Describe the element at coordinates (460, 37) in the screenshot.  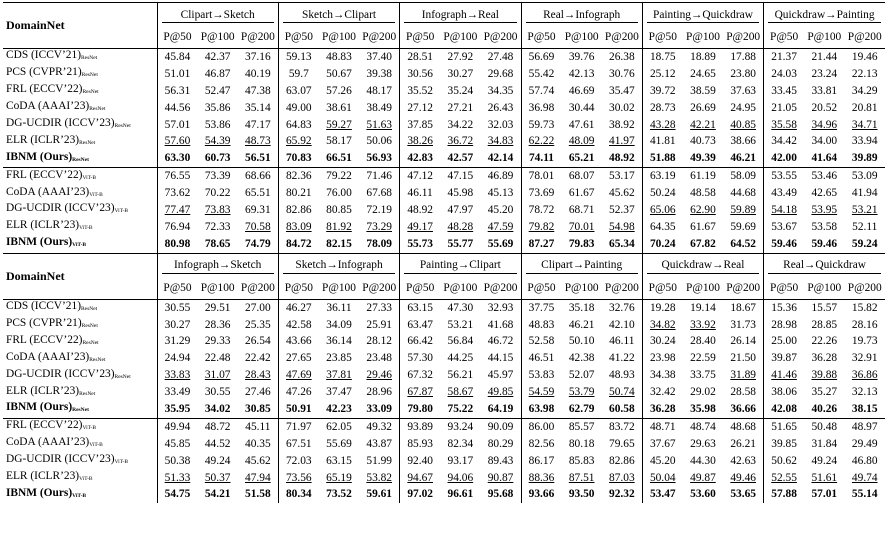
I see `metric-header: P@100` at that location.